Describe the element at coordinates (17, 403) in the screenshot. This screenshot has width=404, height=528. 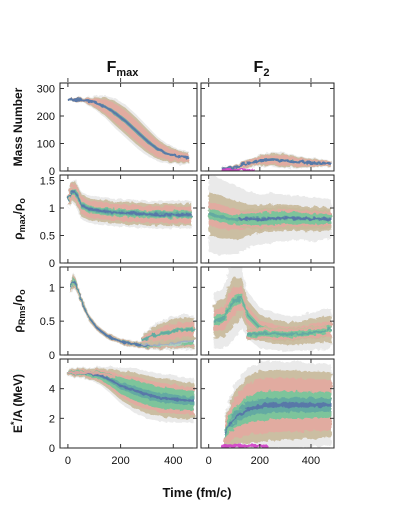
I see `y-axis-label: E*​/A (MeV)` at that location.